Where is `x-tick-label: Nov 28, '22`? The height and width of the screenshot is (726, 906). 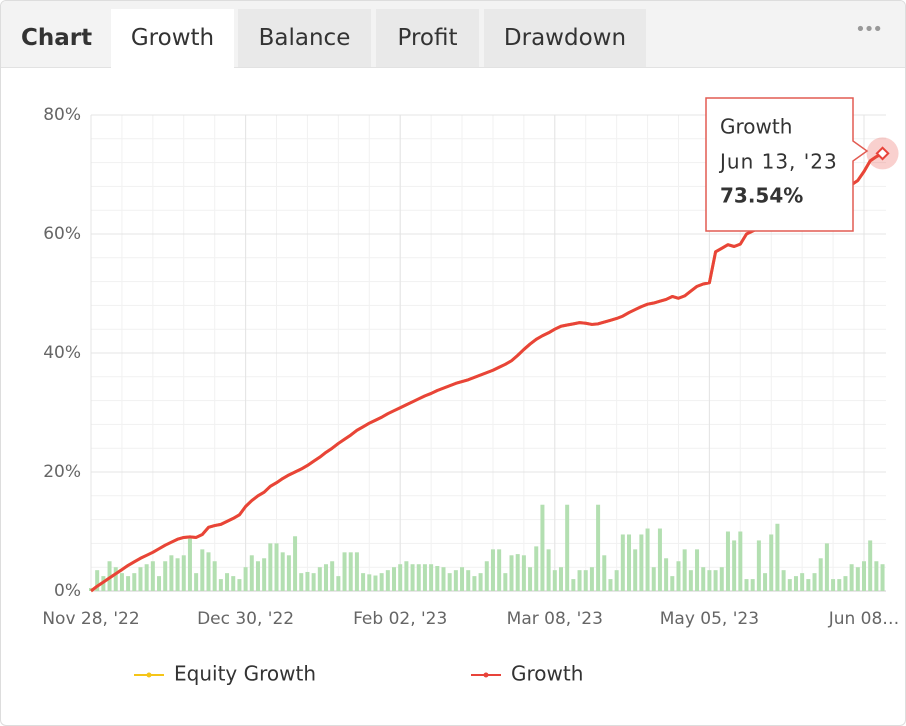
x-tick-label: Nov 28, '22 is located at coordinates (90, 619).